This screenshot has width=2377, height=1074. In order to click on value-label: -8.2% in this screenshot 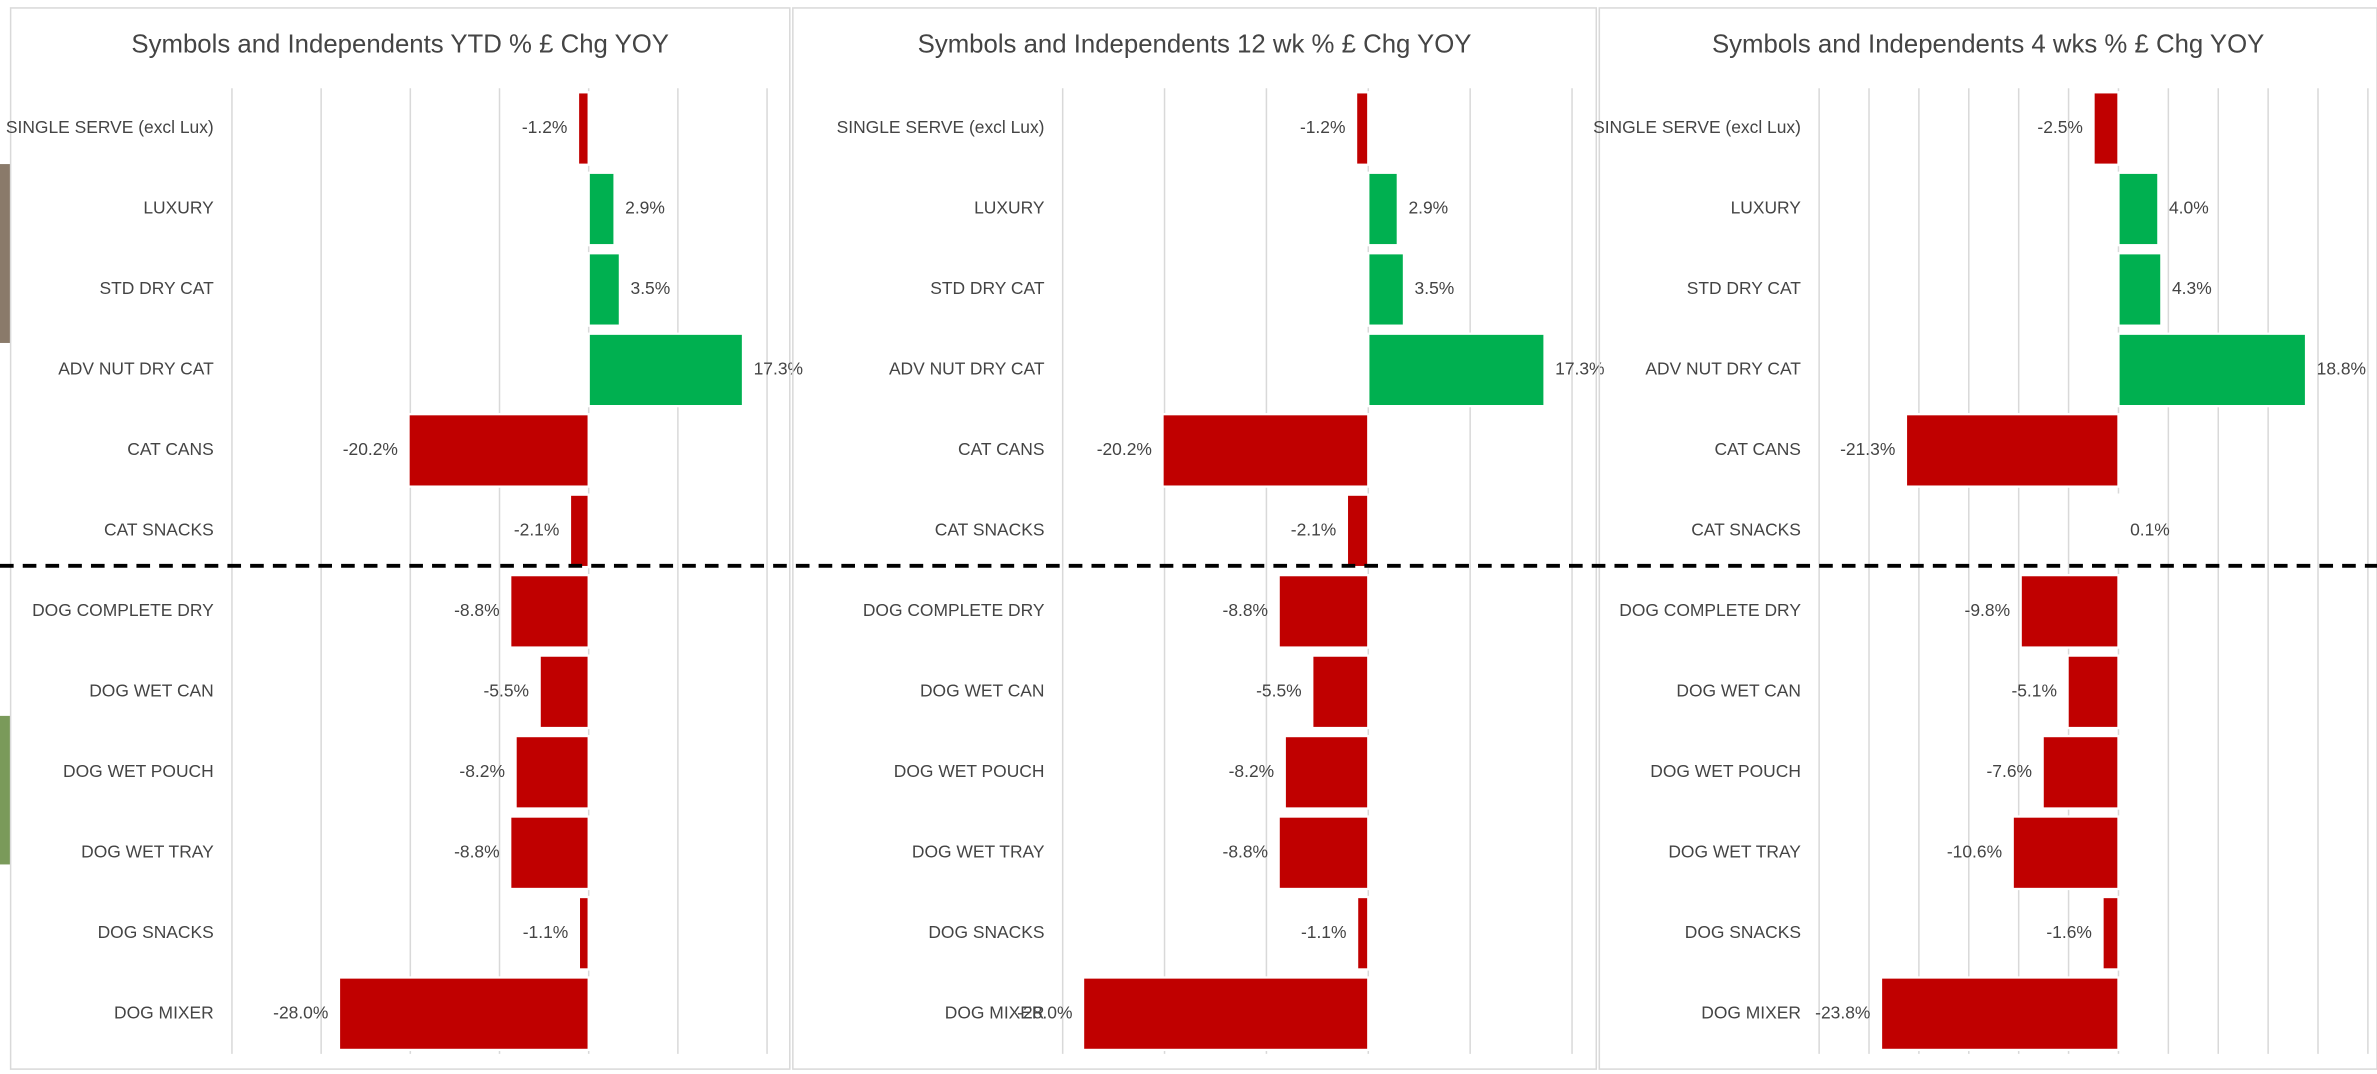, I will do `click(1252, 771)`.